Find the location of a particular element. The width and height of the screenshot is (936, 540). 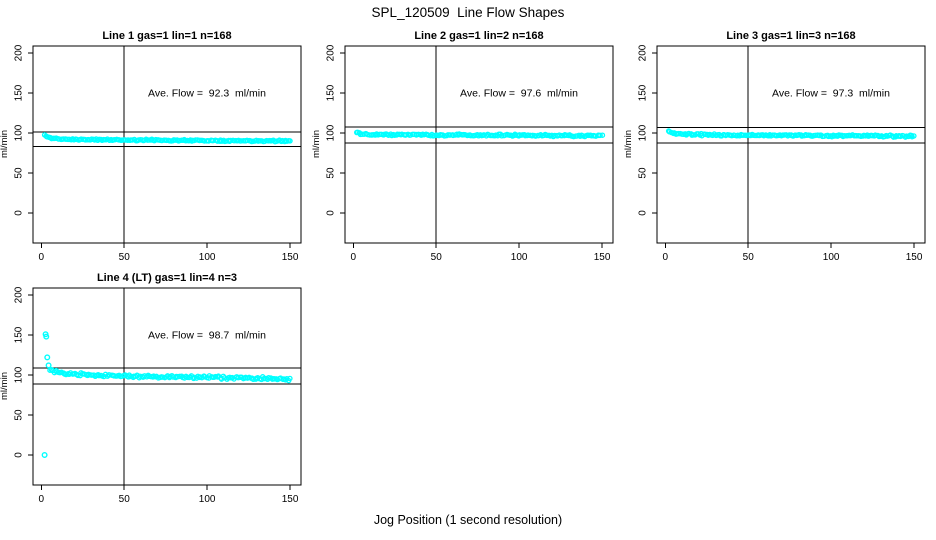

panel-title: Line 1 gas=1 lin=1 n=168 is located at coordinates (166, 36).